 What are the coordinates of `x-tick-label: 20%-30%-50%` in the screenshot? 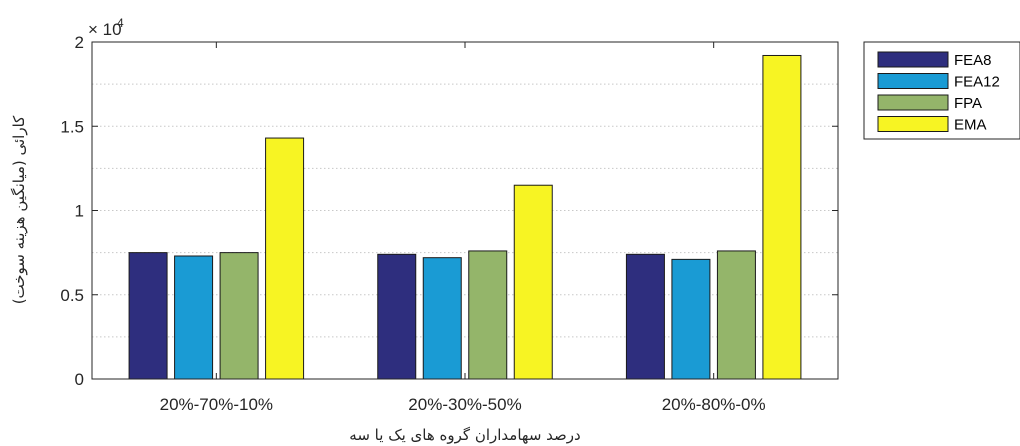 It's located at (464, 404).